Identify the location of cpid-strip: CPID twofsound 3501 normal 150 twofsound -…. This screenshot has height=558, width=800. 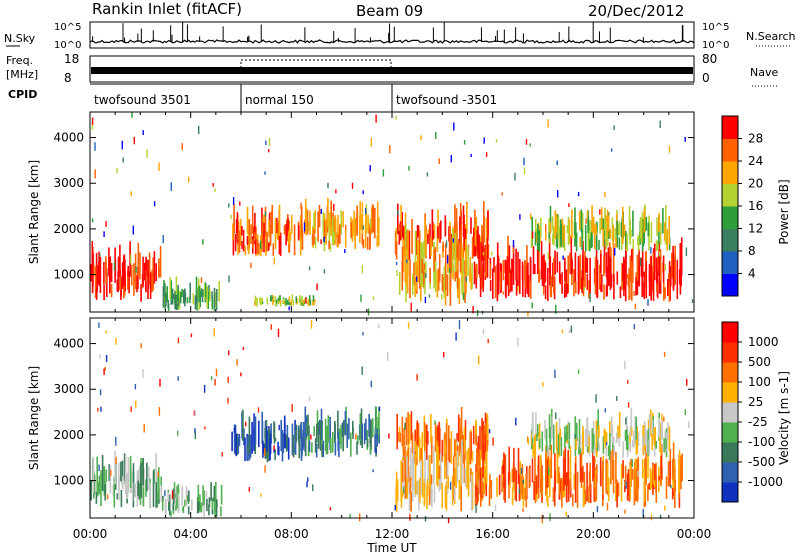
(351, 97).